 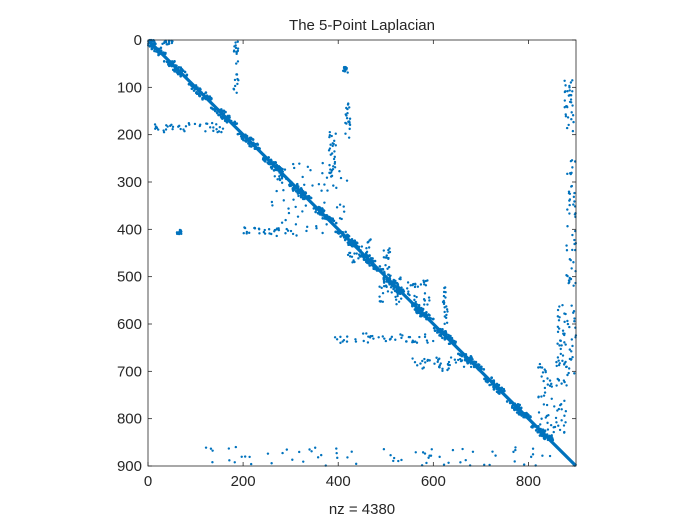 What do you see at coordinates (129, 466) in the screenshot?
I see `y-tick-label: 900` at bounding box center [129, 466].